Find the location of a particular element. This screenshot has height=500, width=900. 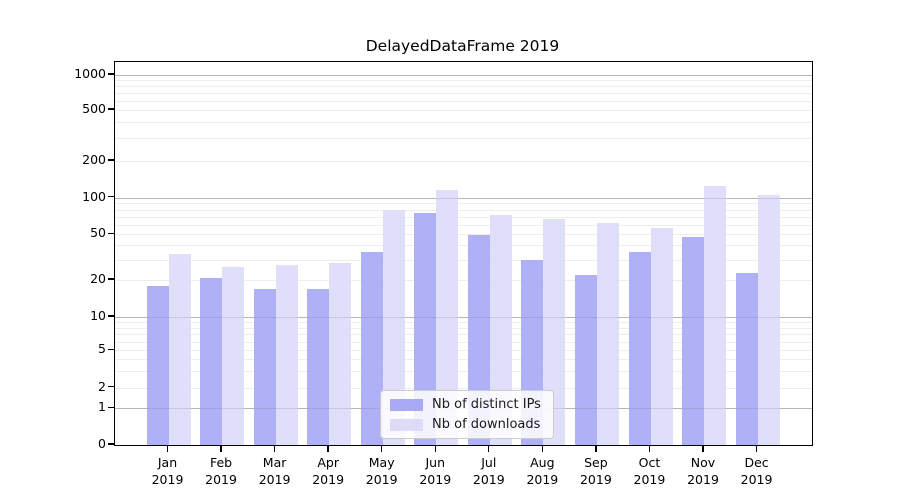

x-tick-label: Dec 2019 is located at coordinates (757, 471).